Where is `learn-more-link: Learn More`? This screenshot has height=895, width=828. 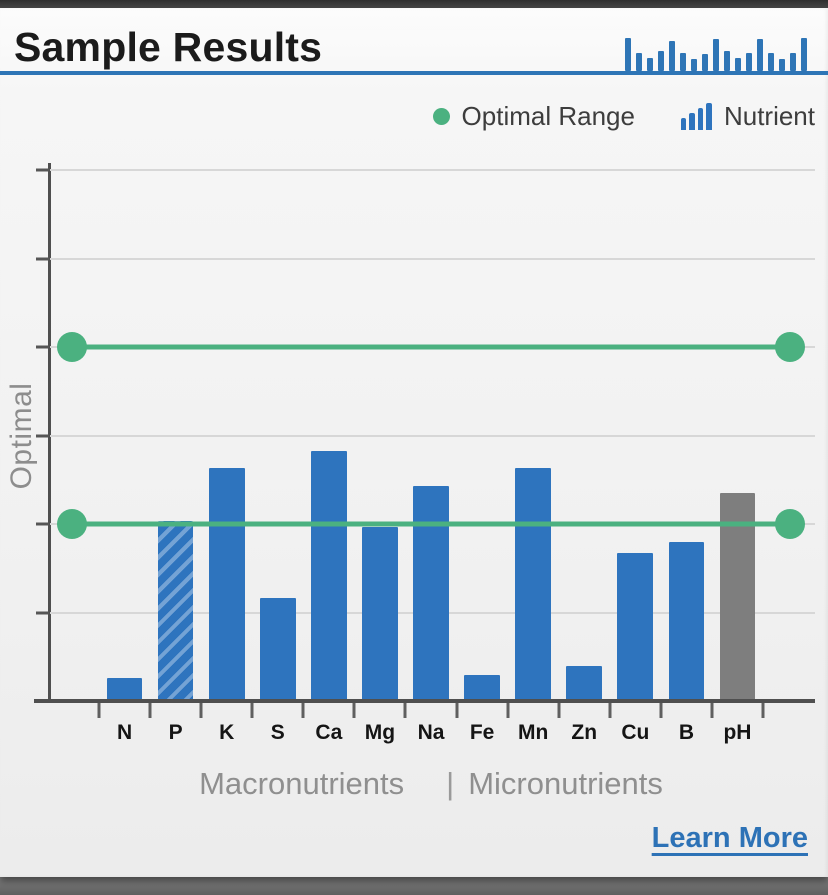 learn-more-link: Learn More is located at coordinates (729, 838).